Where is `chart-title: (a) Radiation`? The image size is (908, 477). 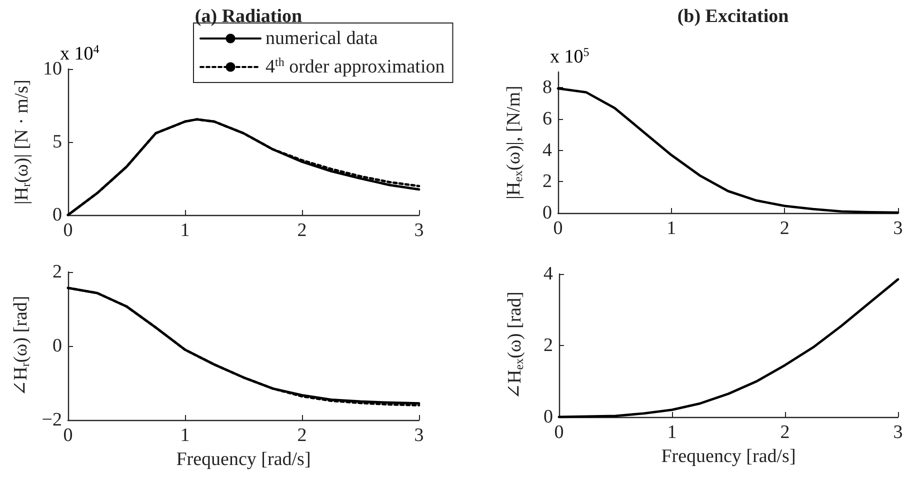
chart-title: (a) Radiation is located at coordinates (248, 16).